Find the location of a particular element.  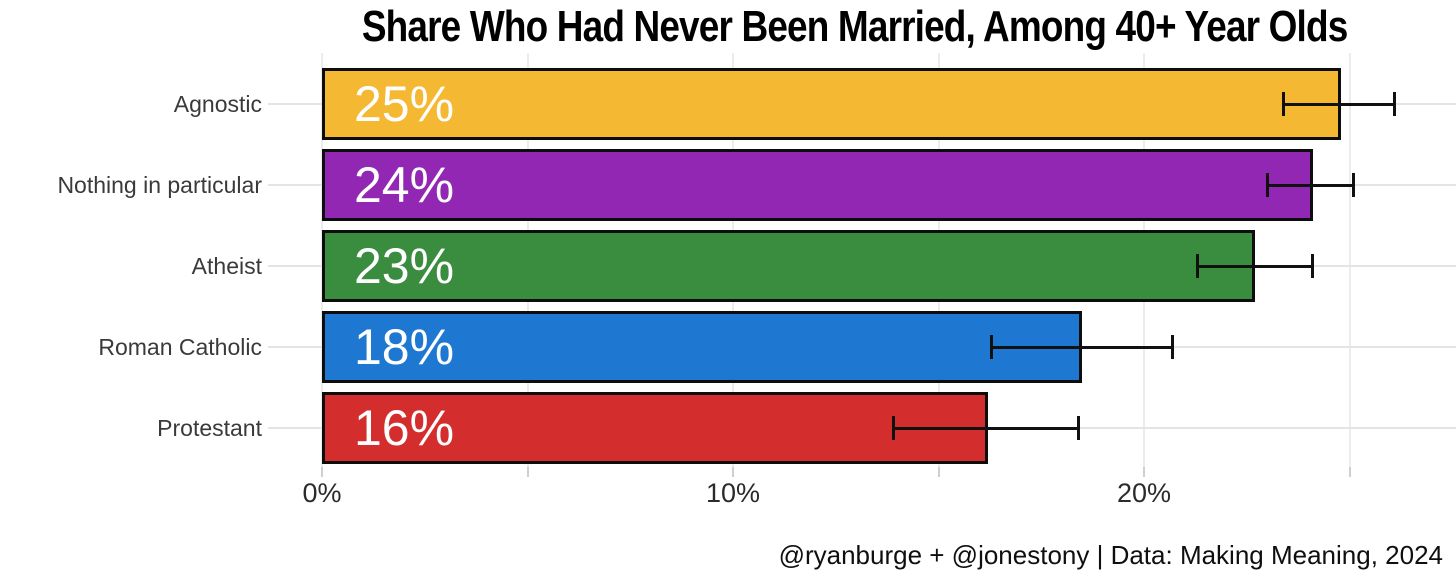

bar: 18% is located at coordinates (702, 347).